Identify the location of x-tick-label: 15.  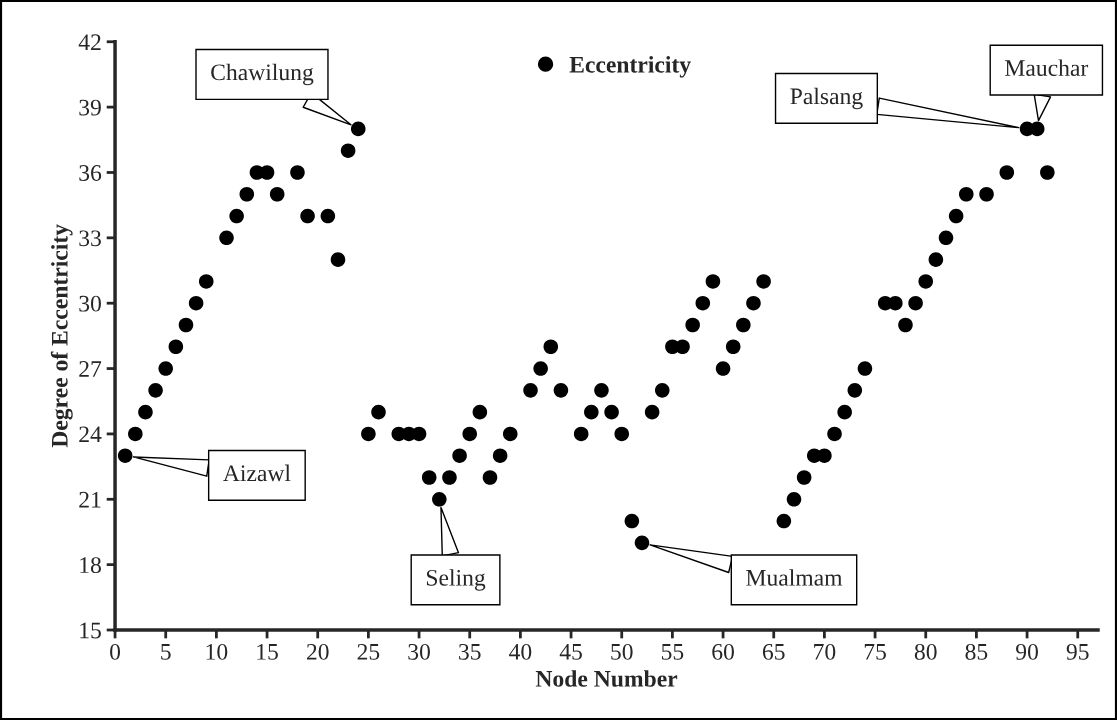
(267, 651).